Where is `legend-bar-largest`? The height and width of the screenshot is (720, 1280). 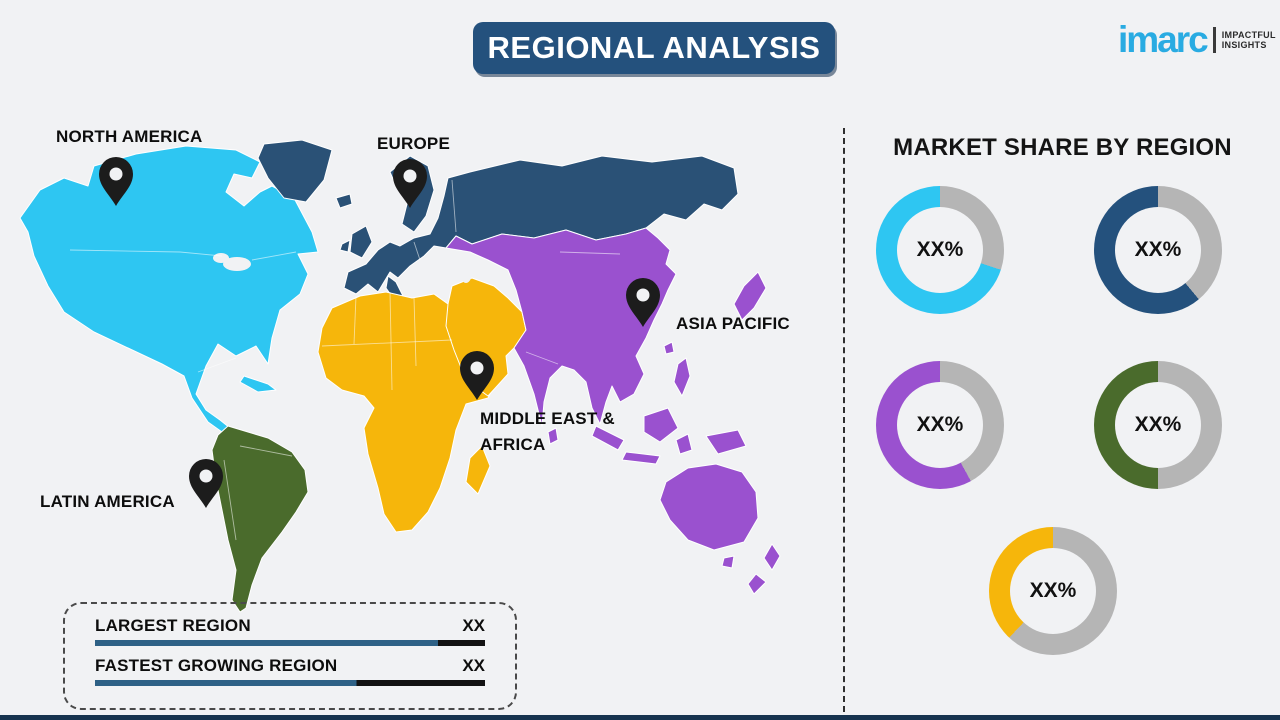 legend-bar-largest is located at coordinates (290, 643).